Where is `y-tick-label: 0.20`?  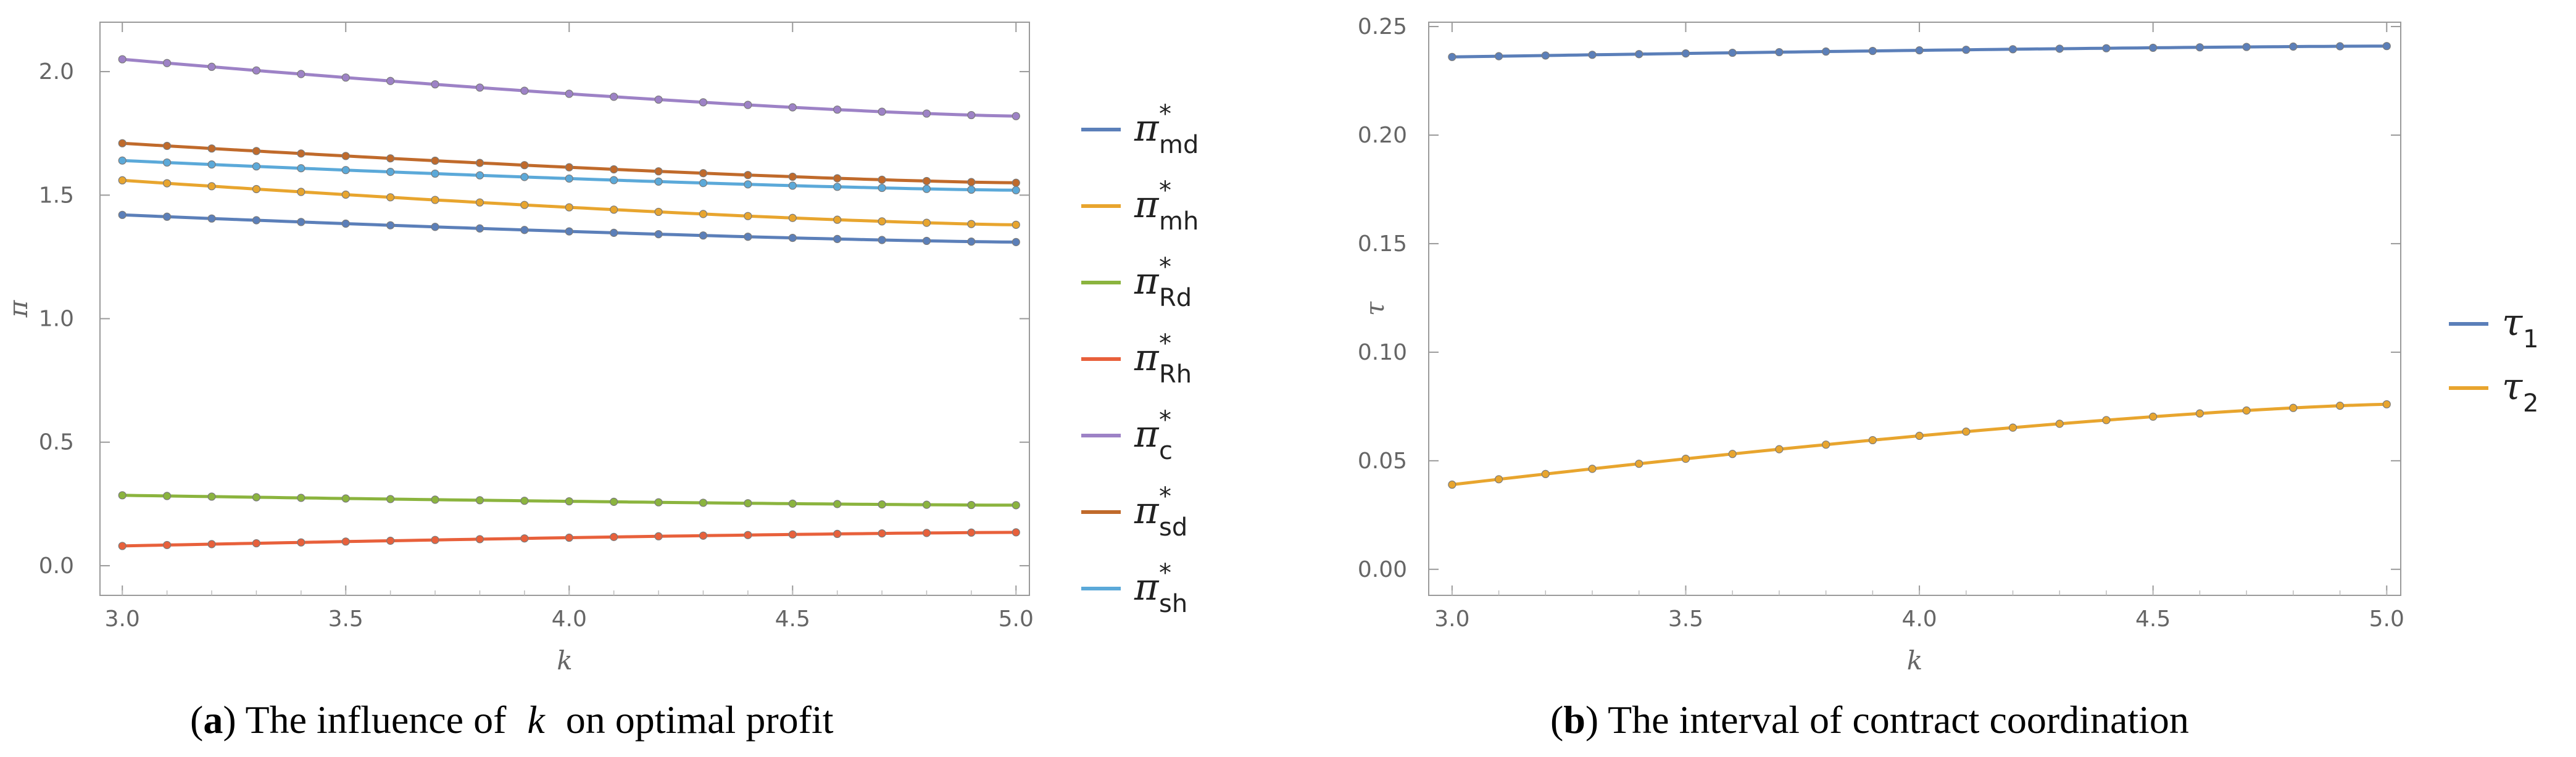
y-tick-label: 0.20 is located at coordinates (1383, 135).